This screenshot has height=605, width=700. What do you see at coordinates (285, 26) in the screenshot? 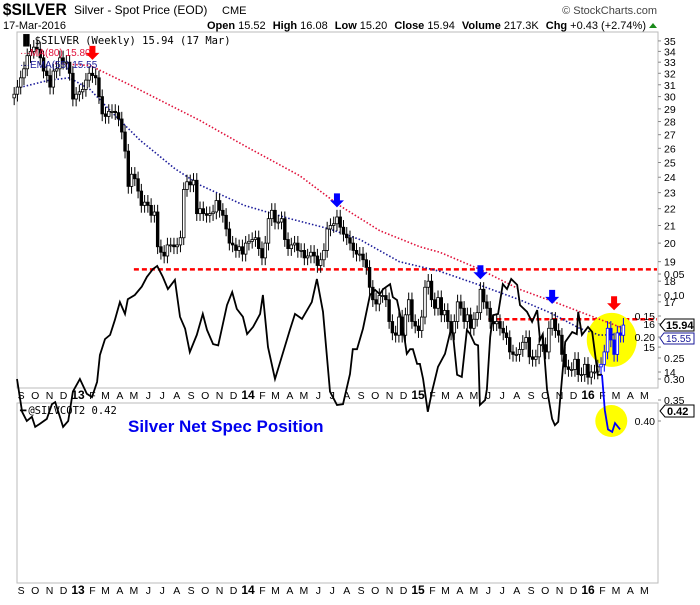
I see `high-label: High` at bounding box center [285, 26].